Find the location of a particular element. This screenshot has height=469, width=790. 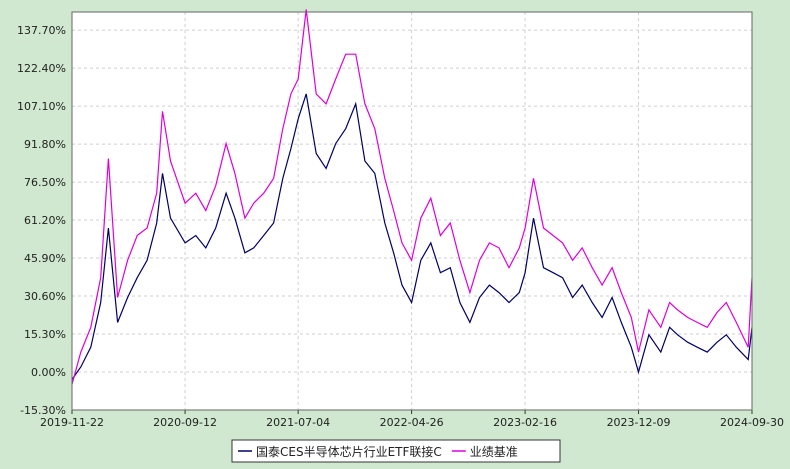

y-tick-label: 15.30% is located at coordinates (45, 334).